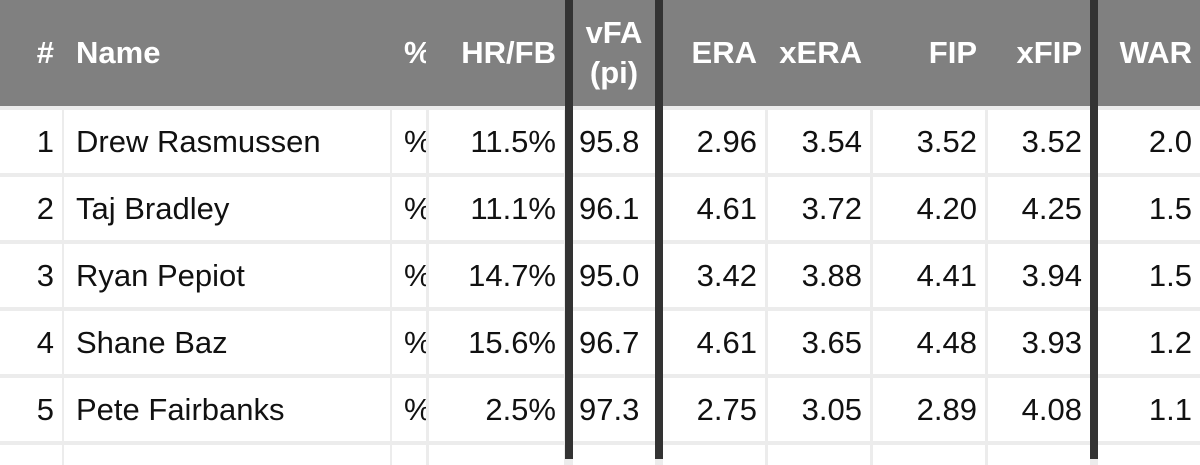  What do you see at coordinates (1039, 208) in the screenshot?
I see `cell-xfip: 4.25` at bounding box center [1039, 208].